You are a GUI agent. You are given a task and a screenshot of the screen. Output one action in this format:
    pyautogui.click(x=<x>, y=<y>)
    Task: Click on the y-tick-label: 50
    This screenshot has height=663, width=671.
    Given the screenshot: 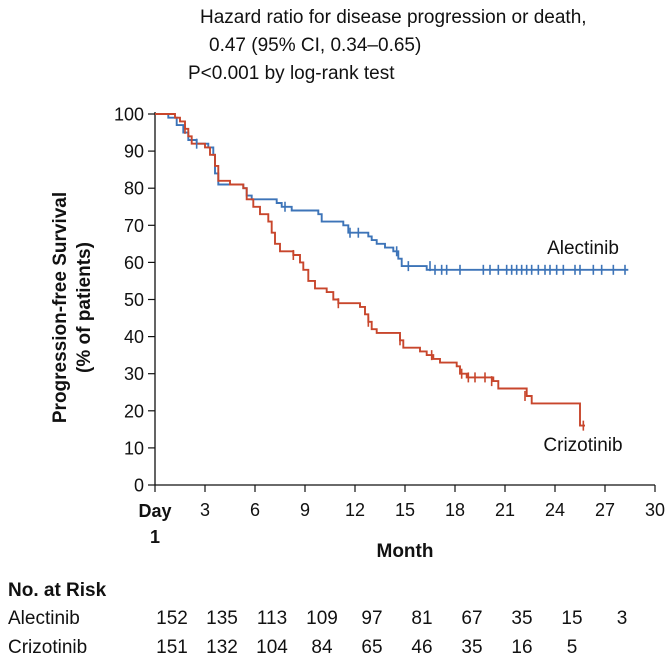 What is the action you would take?
    pyautogui.click(x=134, y=300)
    